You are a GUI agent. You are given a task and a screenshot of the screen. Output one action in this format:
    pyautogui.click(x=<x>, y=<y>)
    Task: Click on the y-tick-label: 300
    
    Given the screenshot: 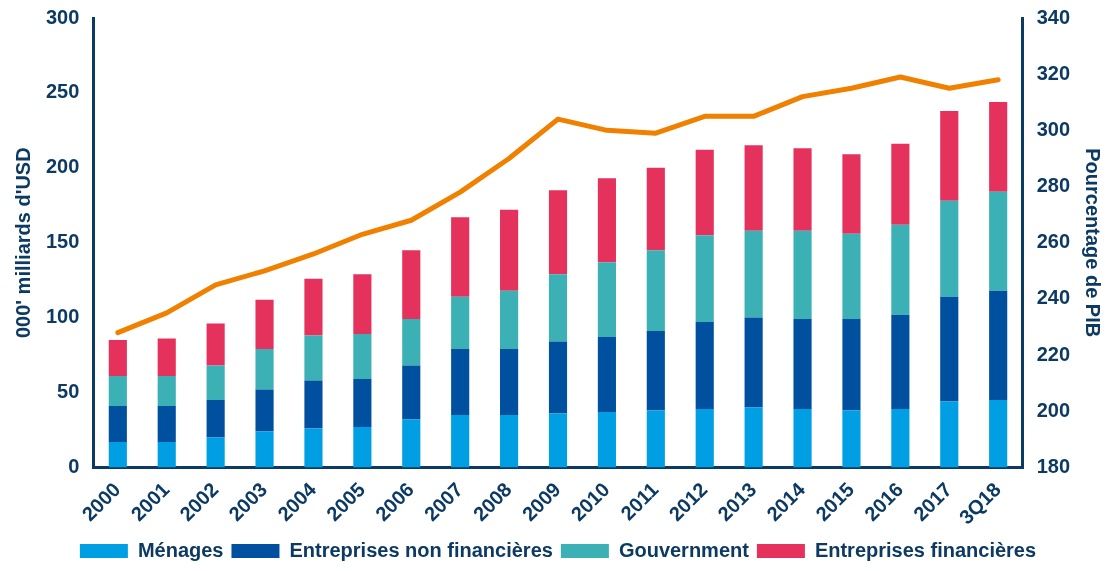 What is the action you would take?
    pyautogui.click(x=62, y=16)
    